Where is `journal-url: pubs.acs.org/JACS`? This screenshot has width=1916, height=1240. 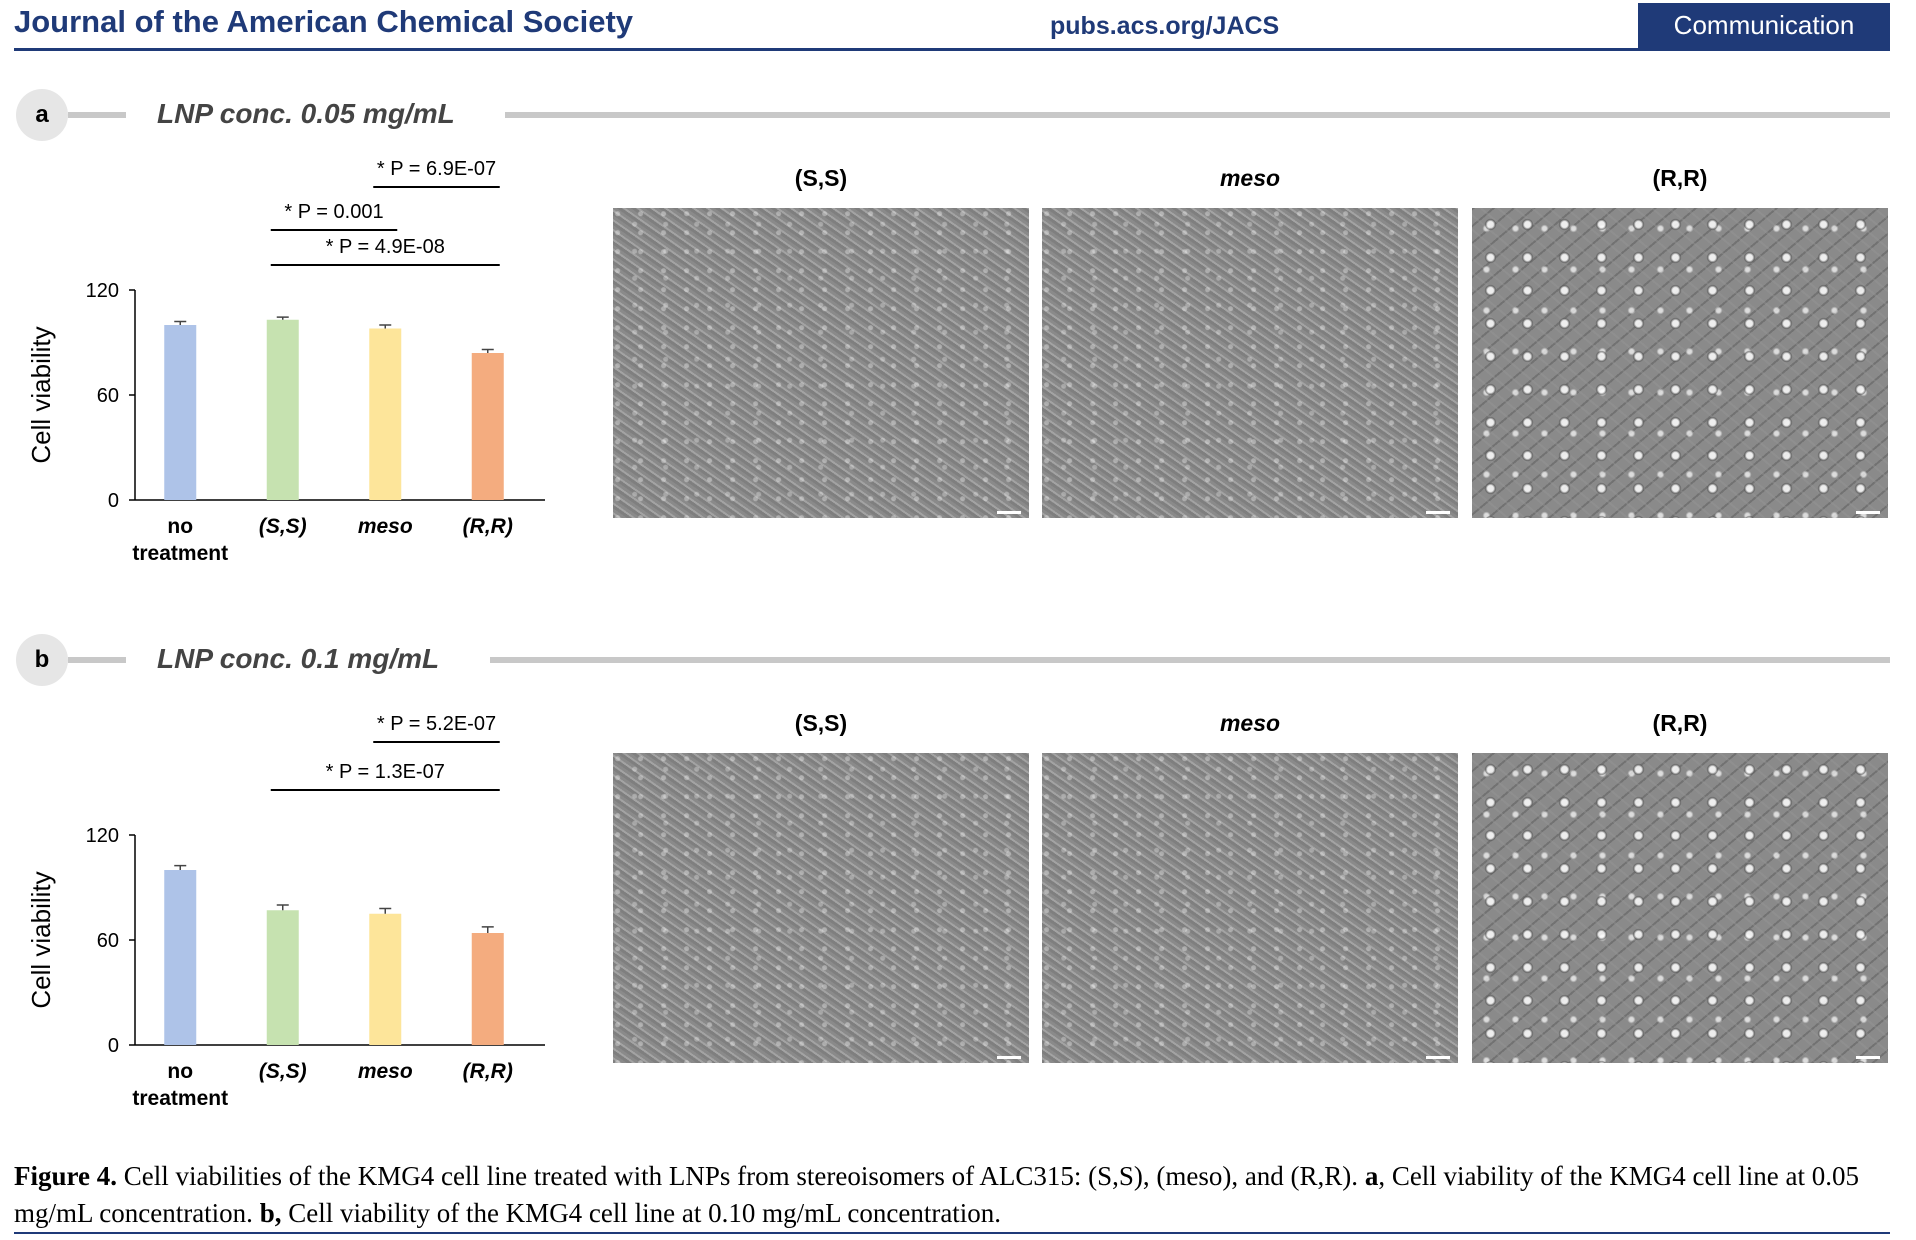
journal-url: pubs.acs.org/JACS is located at coordinates (1165, 26).